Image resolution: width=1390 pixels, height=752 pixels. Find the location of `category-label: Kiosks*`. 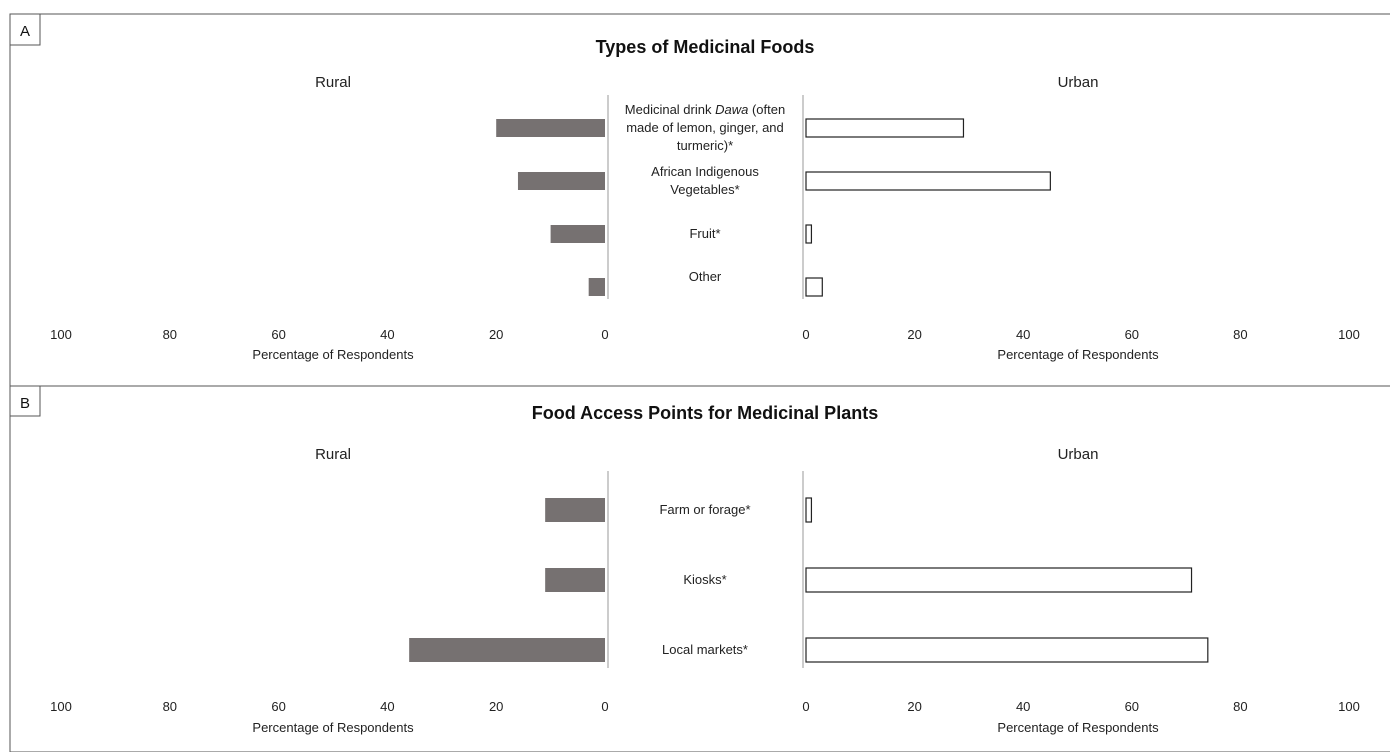

category-label: Kiosks* is located at coordinates (704, 579).